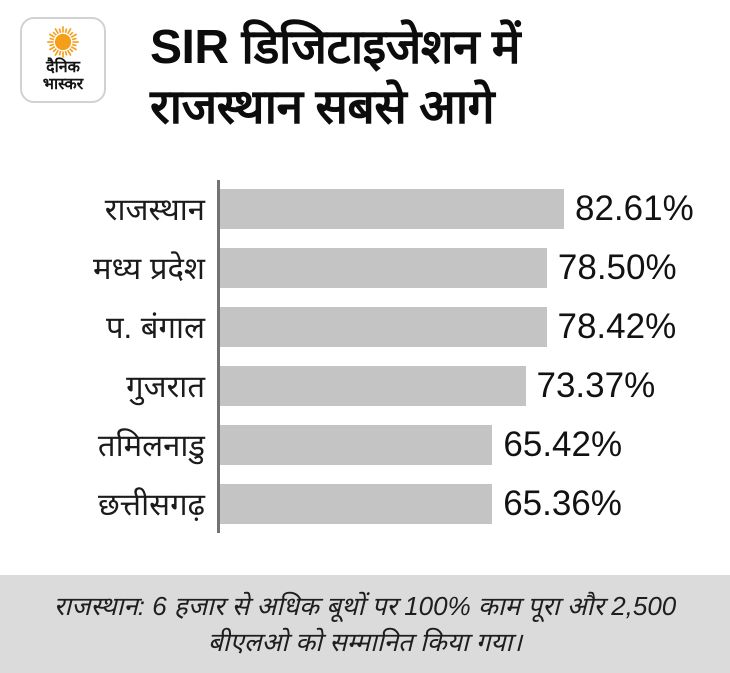 This screenshot has height=673, width=730. What do you see at coordinates (155, 327) in the screenshot?
I see `category-label: प. बंगाल` at bounding box center [155, 327].